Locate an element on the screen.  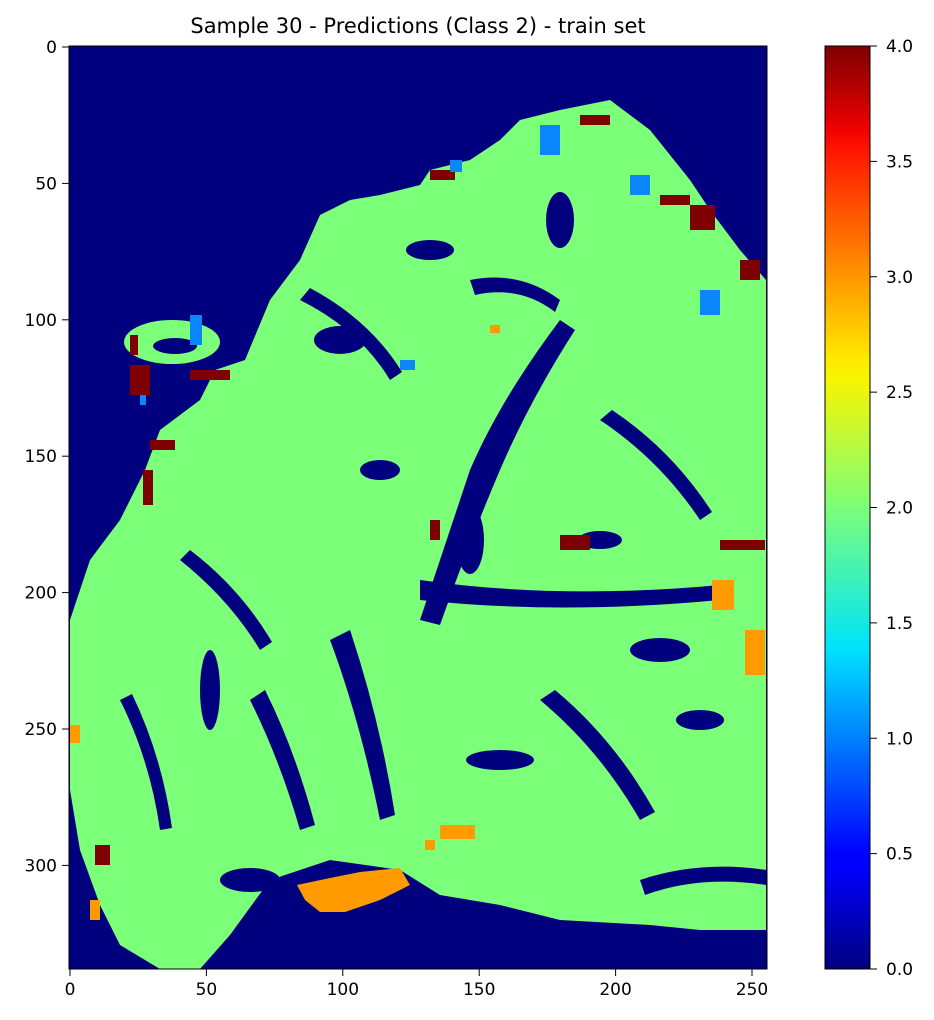
colorbar is located at coordinates (847, 507).